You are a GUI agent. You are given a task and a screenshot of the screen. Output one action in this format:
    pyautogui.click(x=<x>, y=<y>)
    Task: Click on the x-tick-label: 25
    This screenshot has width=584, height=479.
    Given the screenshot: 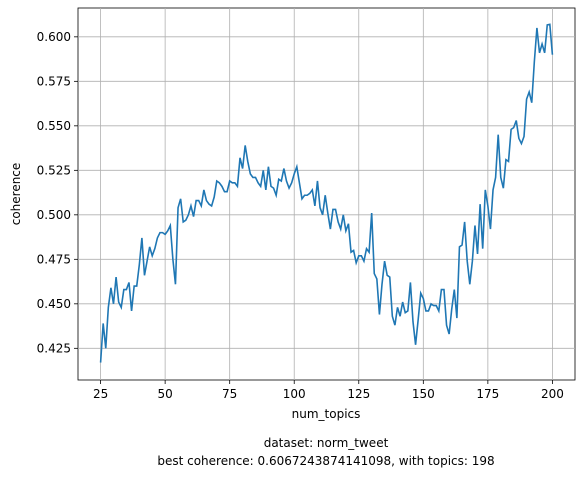 What is the action you would take?
    pyautogui.click(x=100, y=394)
    